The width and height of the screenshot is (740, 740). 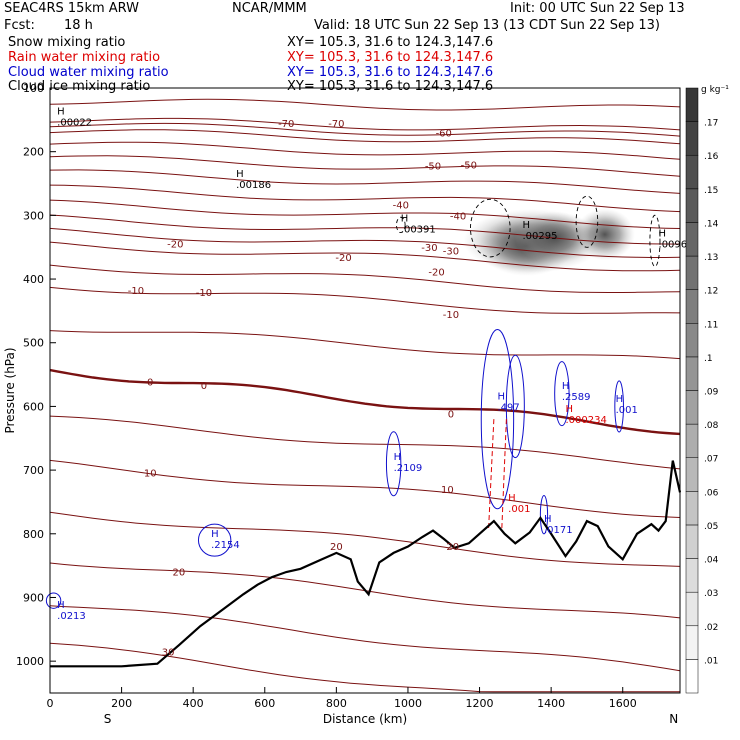 I want to click on maximum-marker: H.00391, so click(x=418, y=225).